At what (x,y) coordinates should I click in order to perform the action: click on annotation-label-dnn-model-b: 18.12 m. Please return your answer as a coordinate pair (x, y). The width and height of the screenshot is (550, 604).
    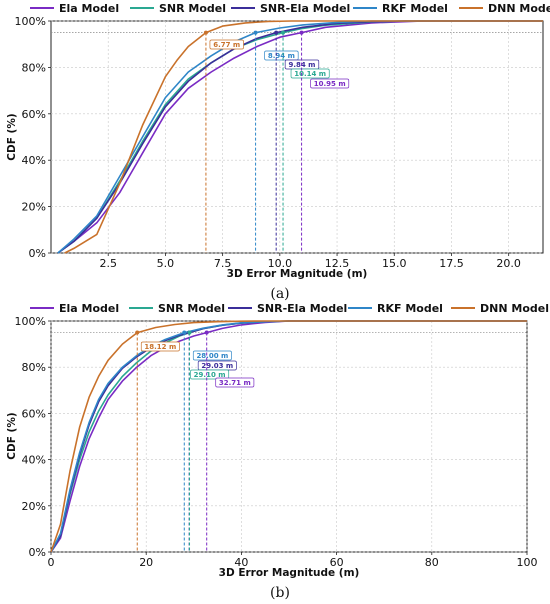
    Looking at the image, I should click on (160, 347).